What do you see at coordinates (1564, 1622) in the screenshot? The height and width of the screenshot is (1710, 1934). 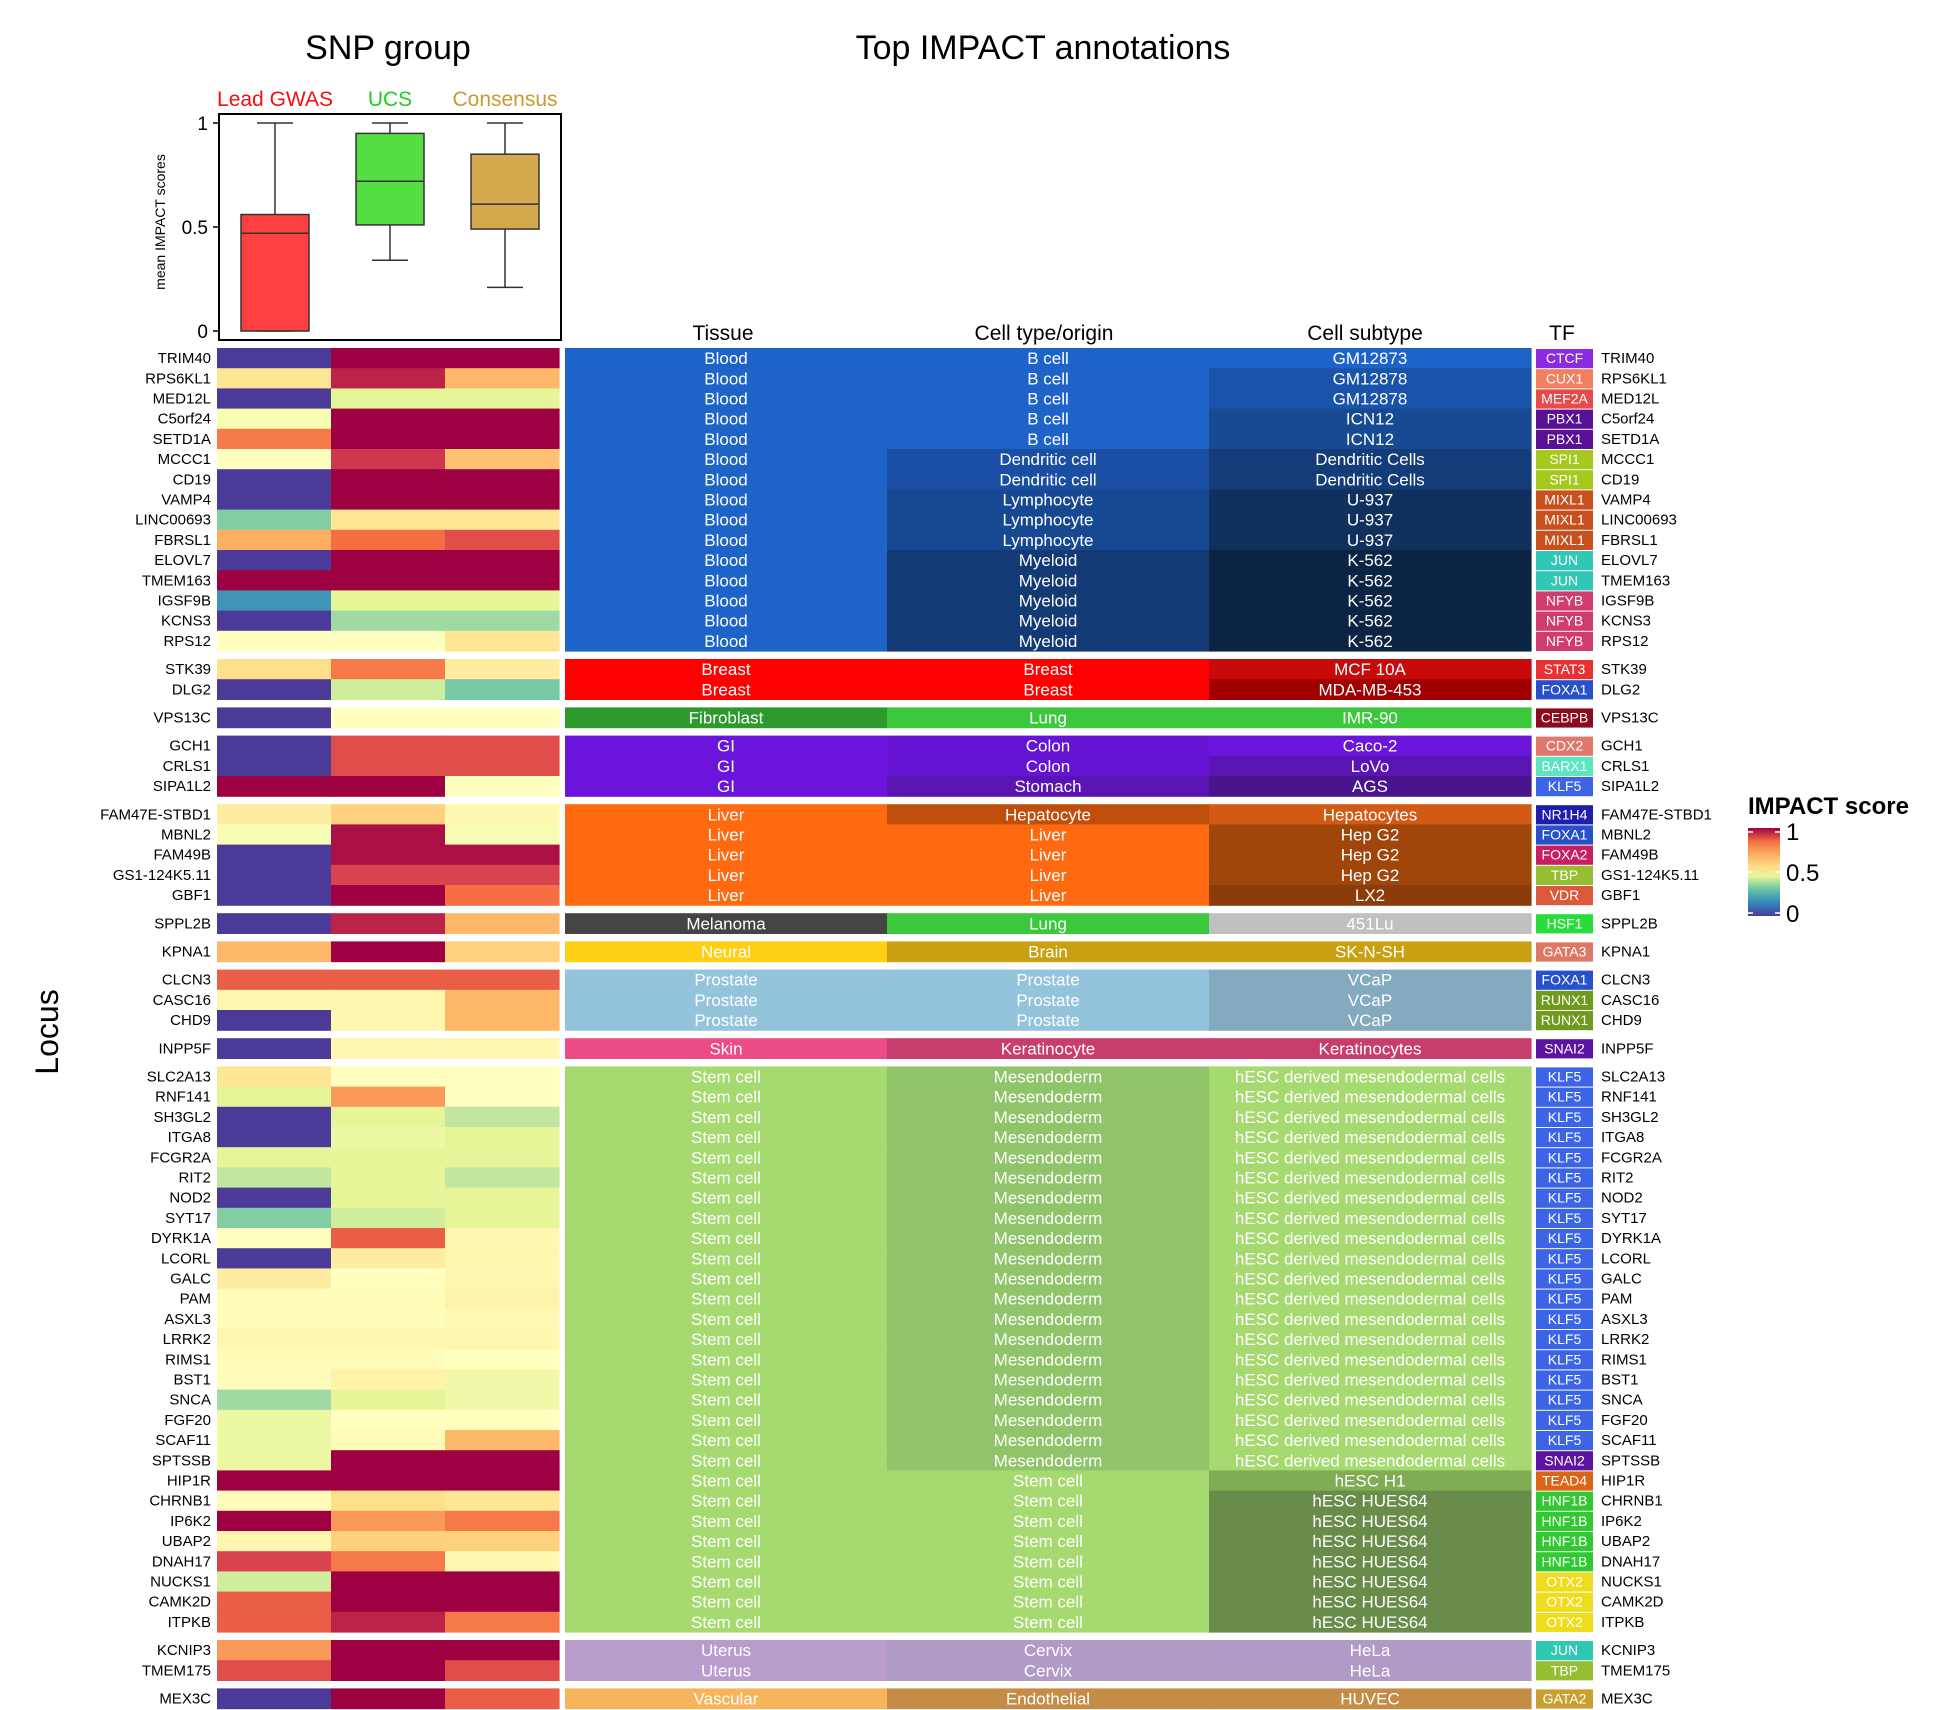 I see `tf-label: OTX2` at bounding box center [1564, 1622].